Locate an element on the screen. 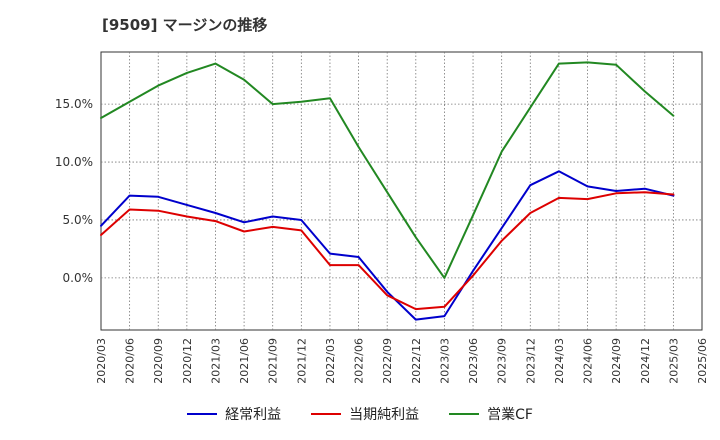 This screenshot has width=720, height=440. y-tick-label: 5.0% is located at coordinates (78, 220).